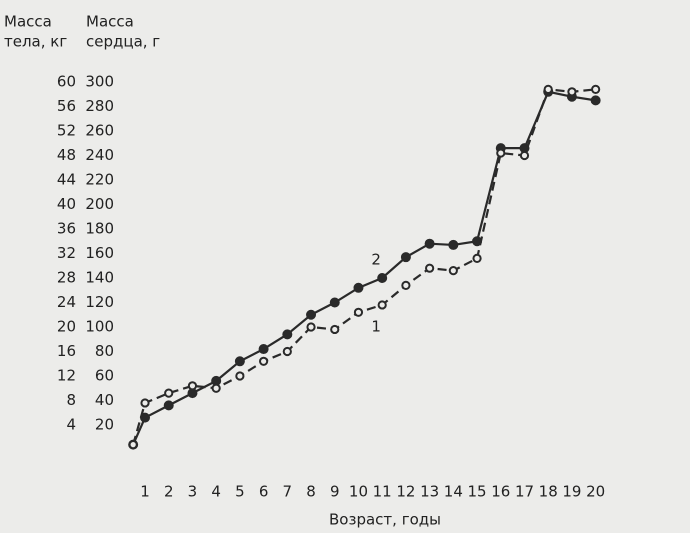 The image size is (690, 533). What do you see at coordinates (264, 492) in the screenshot?
I see `x-tick-label: 6` at bounding box center [264, 492].